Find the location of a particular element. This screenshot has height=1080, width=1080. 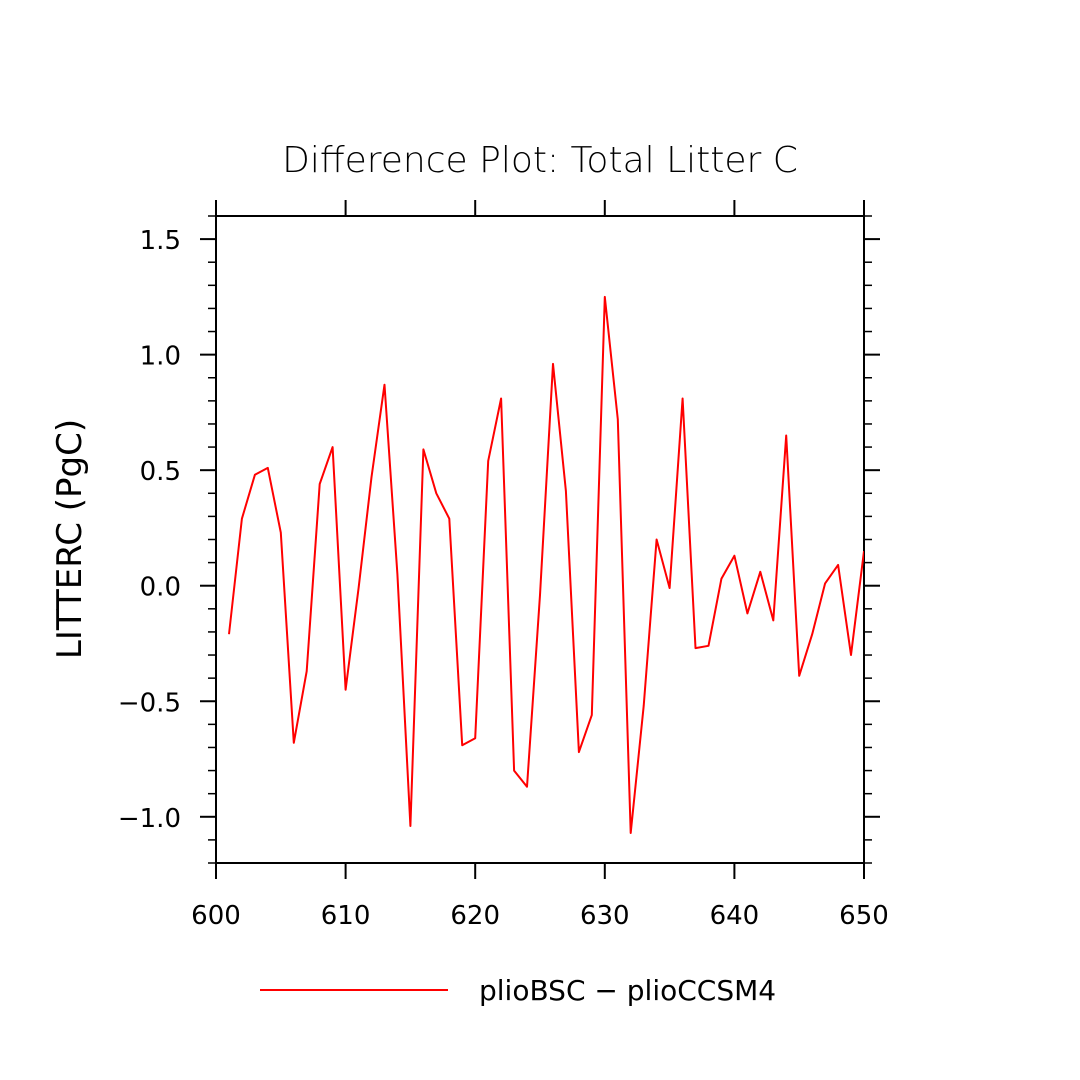

y-tick-label: −0.5 is located at coordinates (149, 703).